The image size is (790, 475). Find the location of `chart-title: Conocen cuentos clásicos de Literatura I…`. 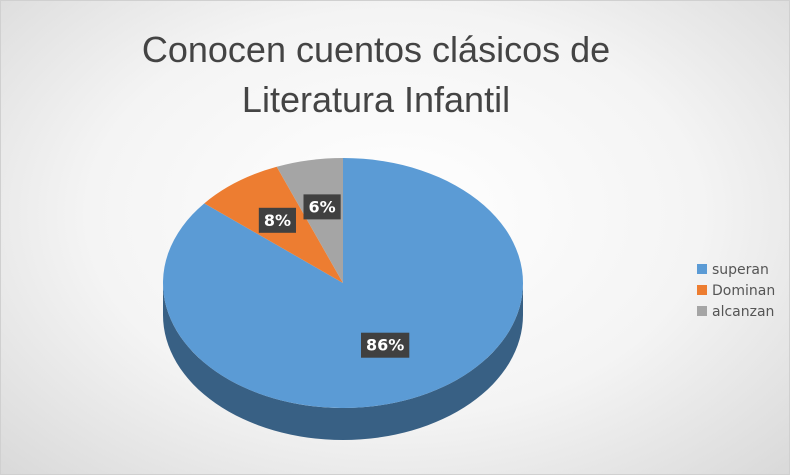

chart-title: Conocen cuentos clásicos de Literatura I… is located at coordinates (376, 74).